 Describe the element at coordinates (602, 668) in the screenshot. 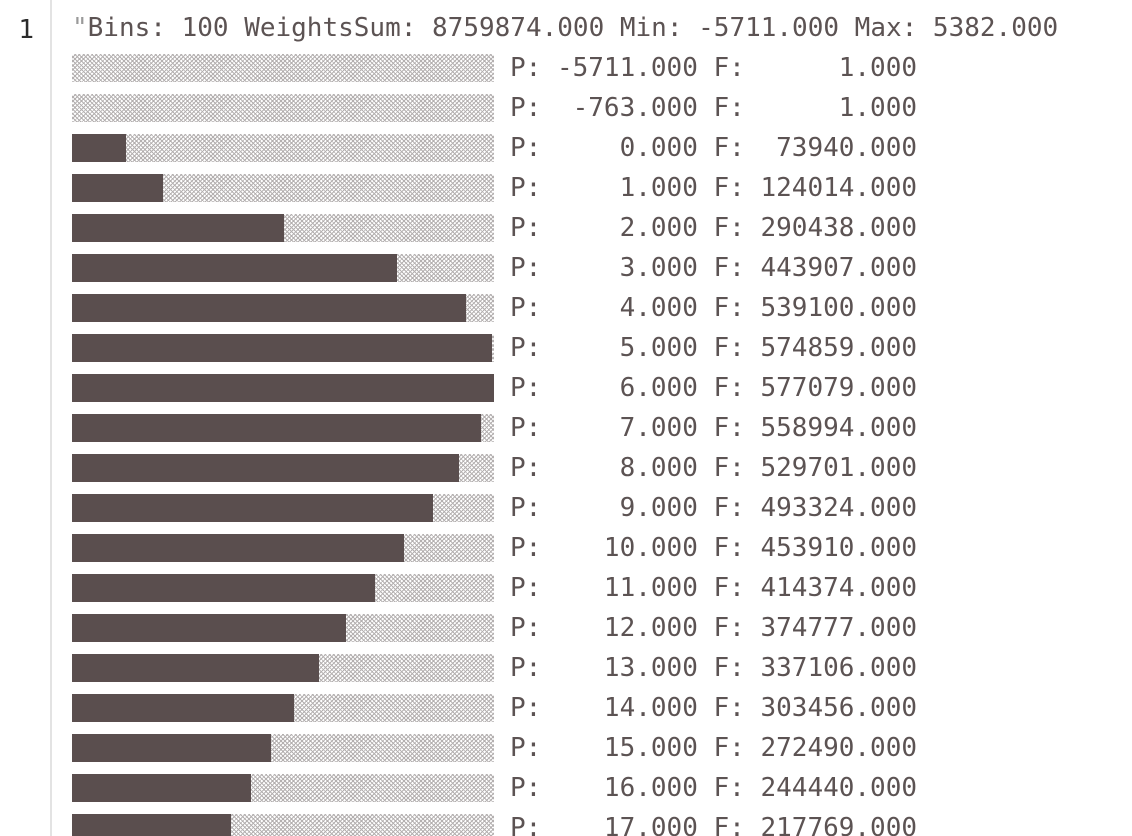

I see `histogram-row: P: 13.000 F: 337106.000` at that location.